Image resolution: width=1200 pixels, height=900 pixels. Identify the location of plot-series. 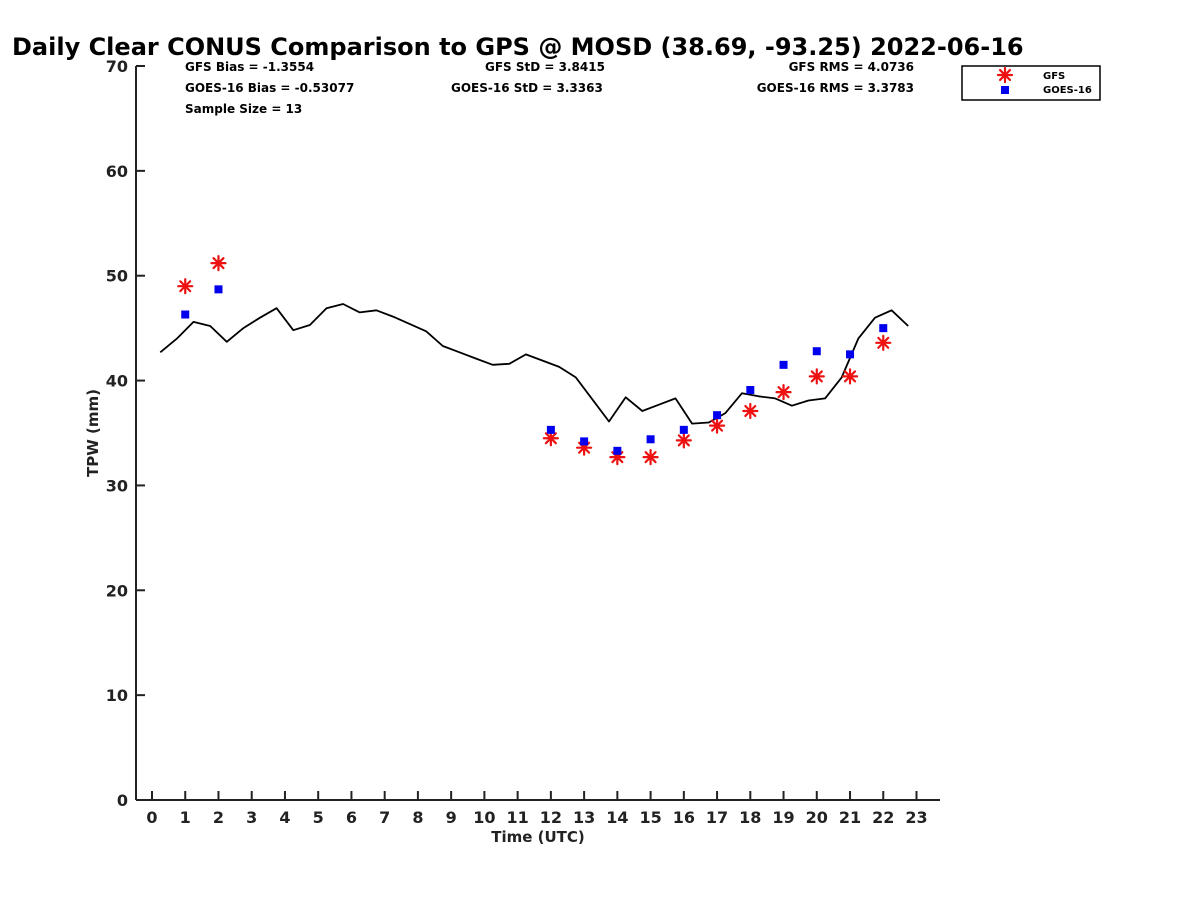
(534, 360).